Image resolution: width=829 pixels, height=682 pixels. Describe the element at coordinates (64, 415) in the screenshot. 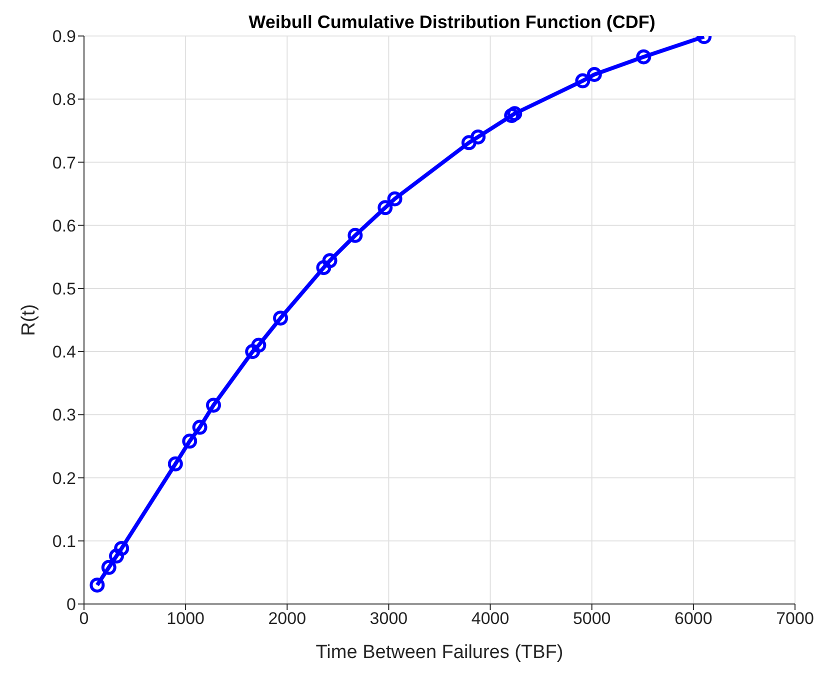

I see `y-tick-label: 0.3` at that location.